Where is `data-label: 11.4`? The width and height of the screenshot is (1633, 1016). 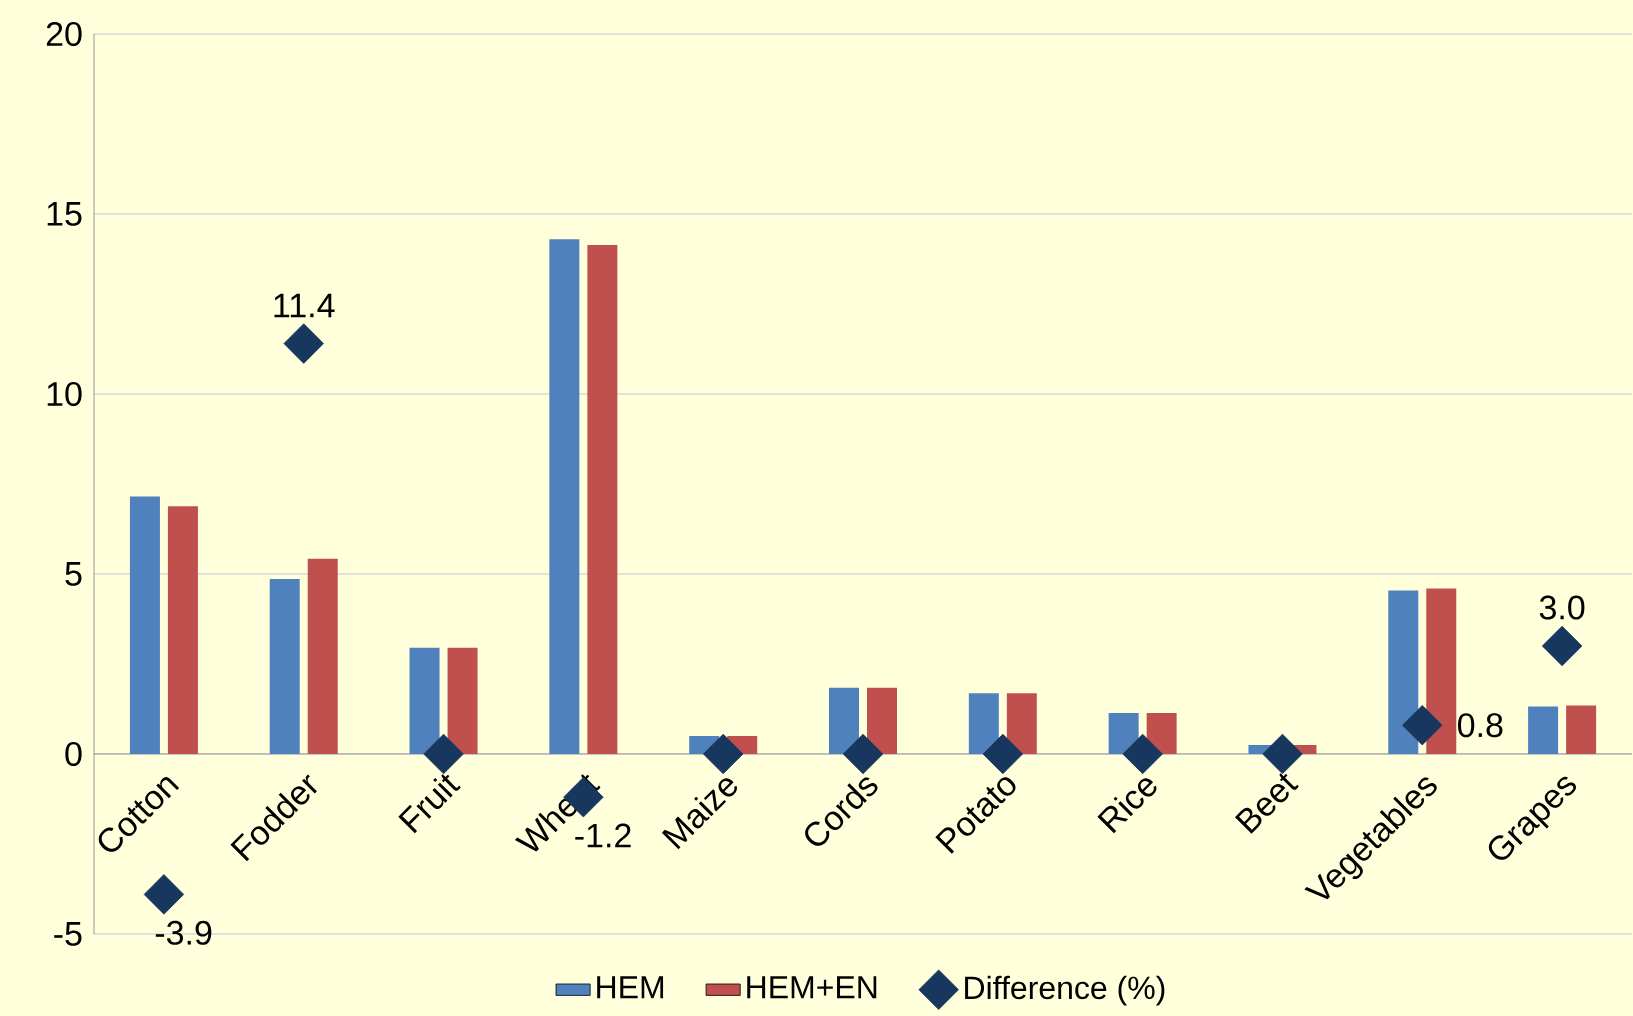 data-label: 11.4 is located at coordinates (304, 305).